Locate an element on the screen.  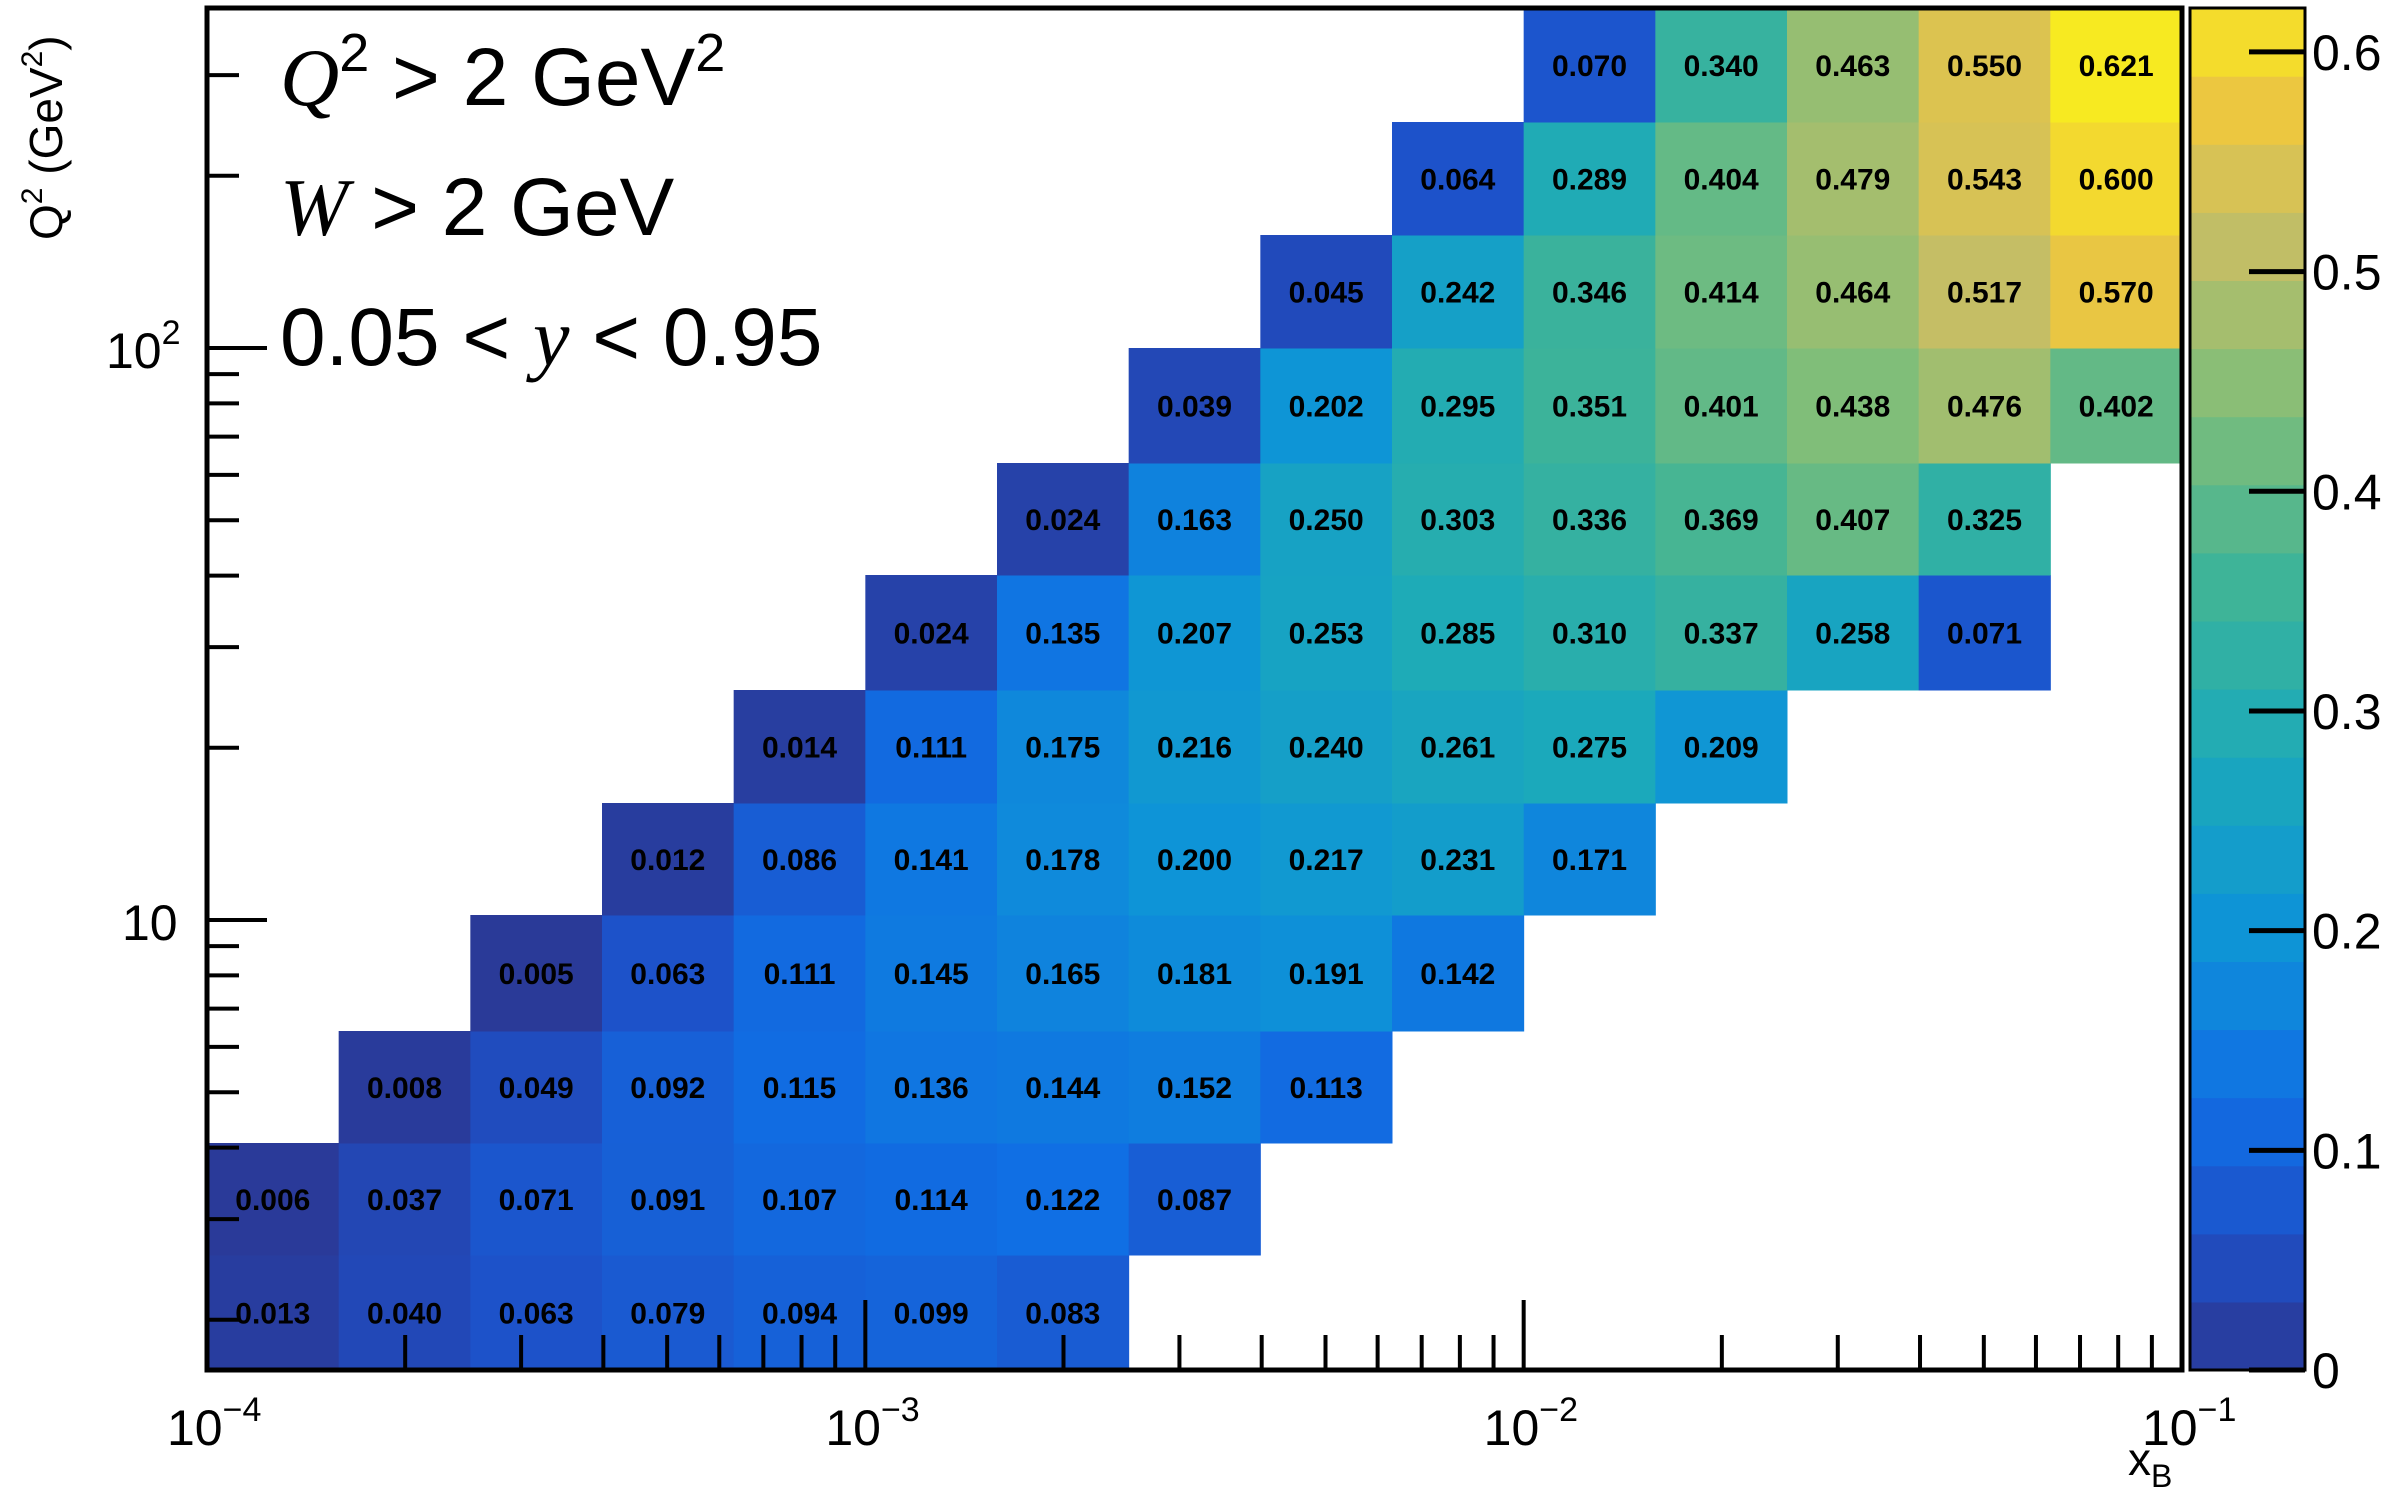
cell-value-label: 0.209 is located at coordinates (1721, 748).